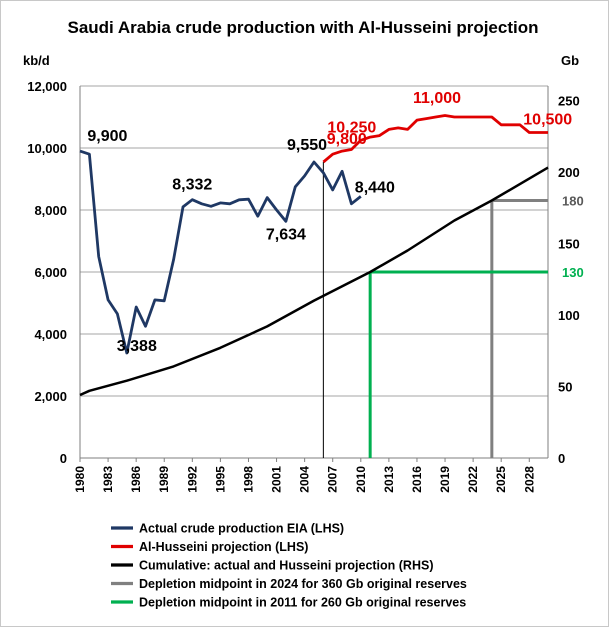 This screenshot has width=609, height=627. I want to click on data-label: 10,250, so click(351, 127).